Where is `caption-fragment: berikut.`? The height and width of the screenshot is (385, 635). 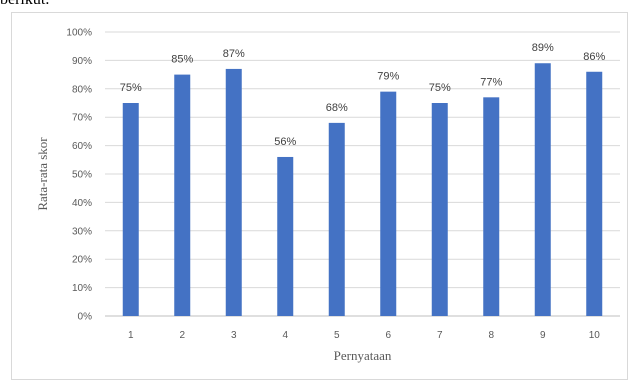
caption-fragment: berikut. is located at coordinates (24, 4).